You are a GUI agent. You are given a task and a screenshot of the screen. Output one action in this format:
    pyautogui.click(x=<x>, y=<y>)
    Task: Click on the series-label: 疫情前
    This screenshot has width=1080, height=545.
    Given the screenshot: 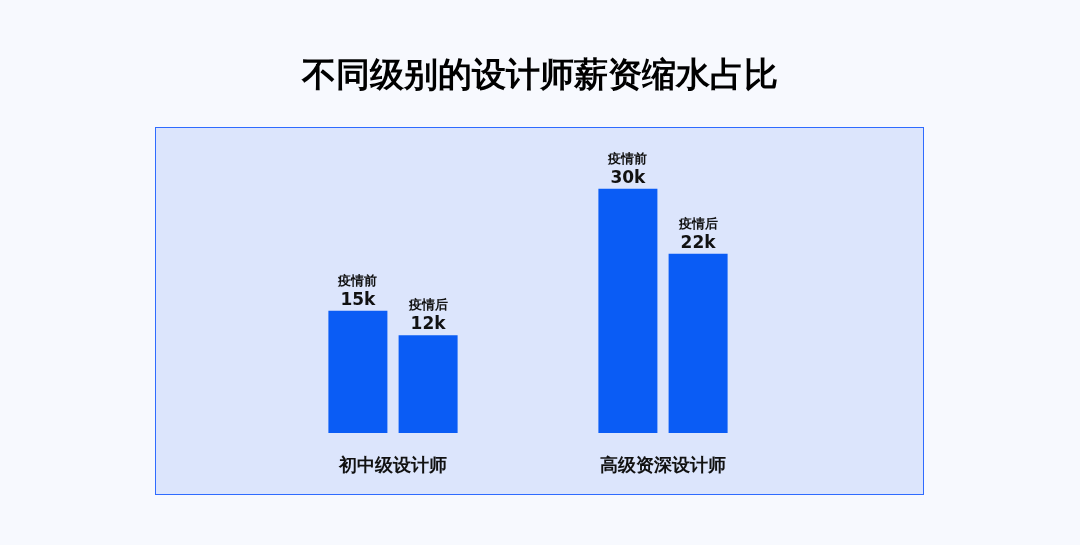 What is the action you would take?
    pyautogui.click(x=357, y=280)
    